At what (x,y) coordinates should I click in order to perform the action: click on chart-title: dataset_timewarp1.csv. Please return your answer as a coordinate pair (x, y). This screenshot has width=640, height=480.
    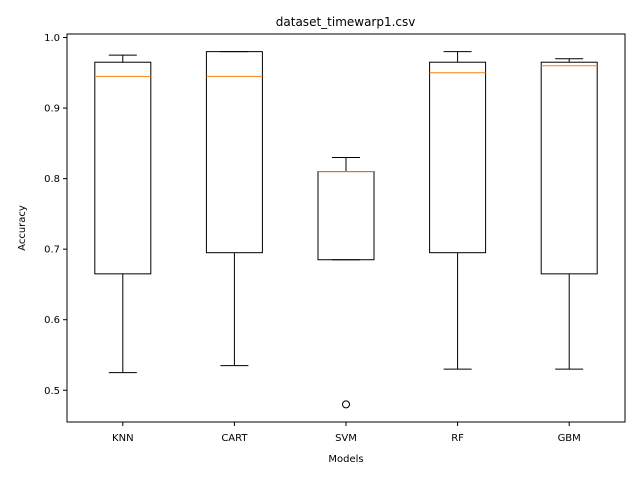
    Looking at the image, I should click on (346, 22).